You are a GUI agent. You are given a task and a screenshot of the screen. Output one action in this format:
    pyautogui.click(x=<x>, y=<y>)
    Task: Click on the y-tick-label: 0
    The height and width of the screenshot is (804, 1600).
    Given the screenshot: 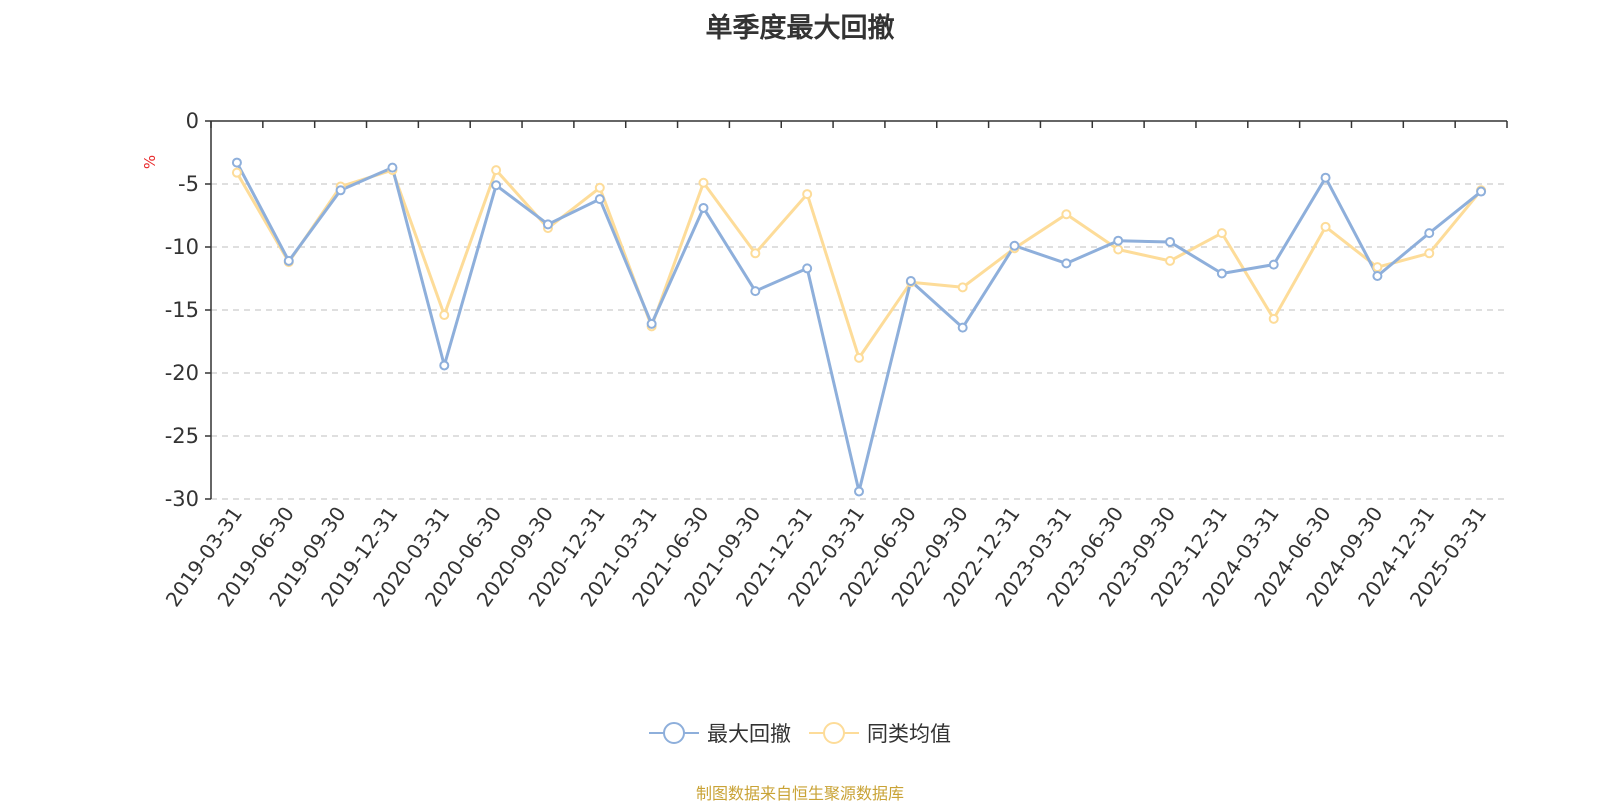 What is the action you would take?
    pyautogui.click(x=192, y=121)
    